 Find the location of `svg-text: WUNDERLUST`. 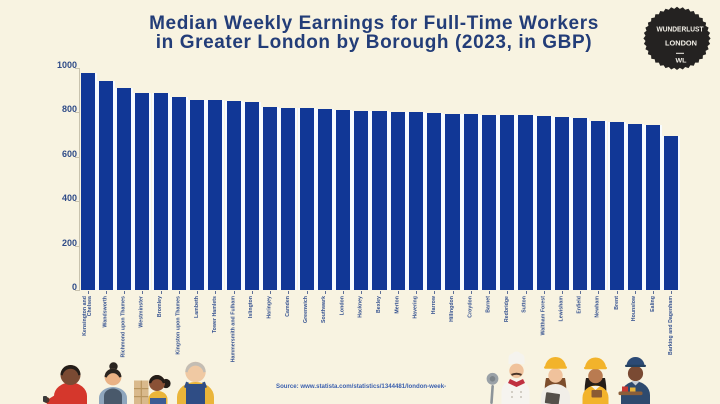

svg-text: WUNDERLUST is located at coordinates (681, 30).